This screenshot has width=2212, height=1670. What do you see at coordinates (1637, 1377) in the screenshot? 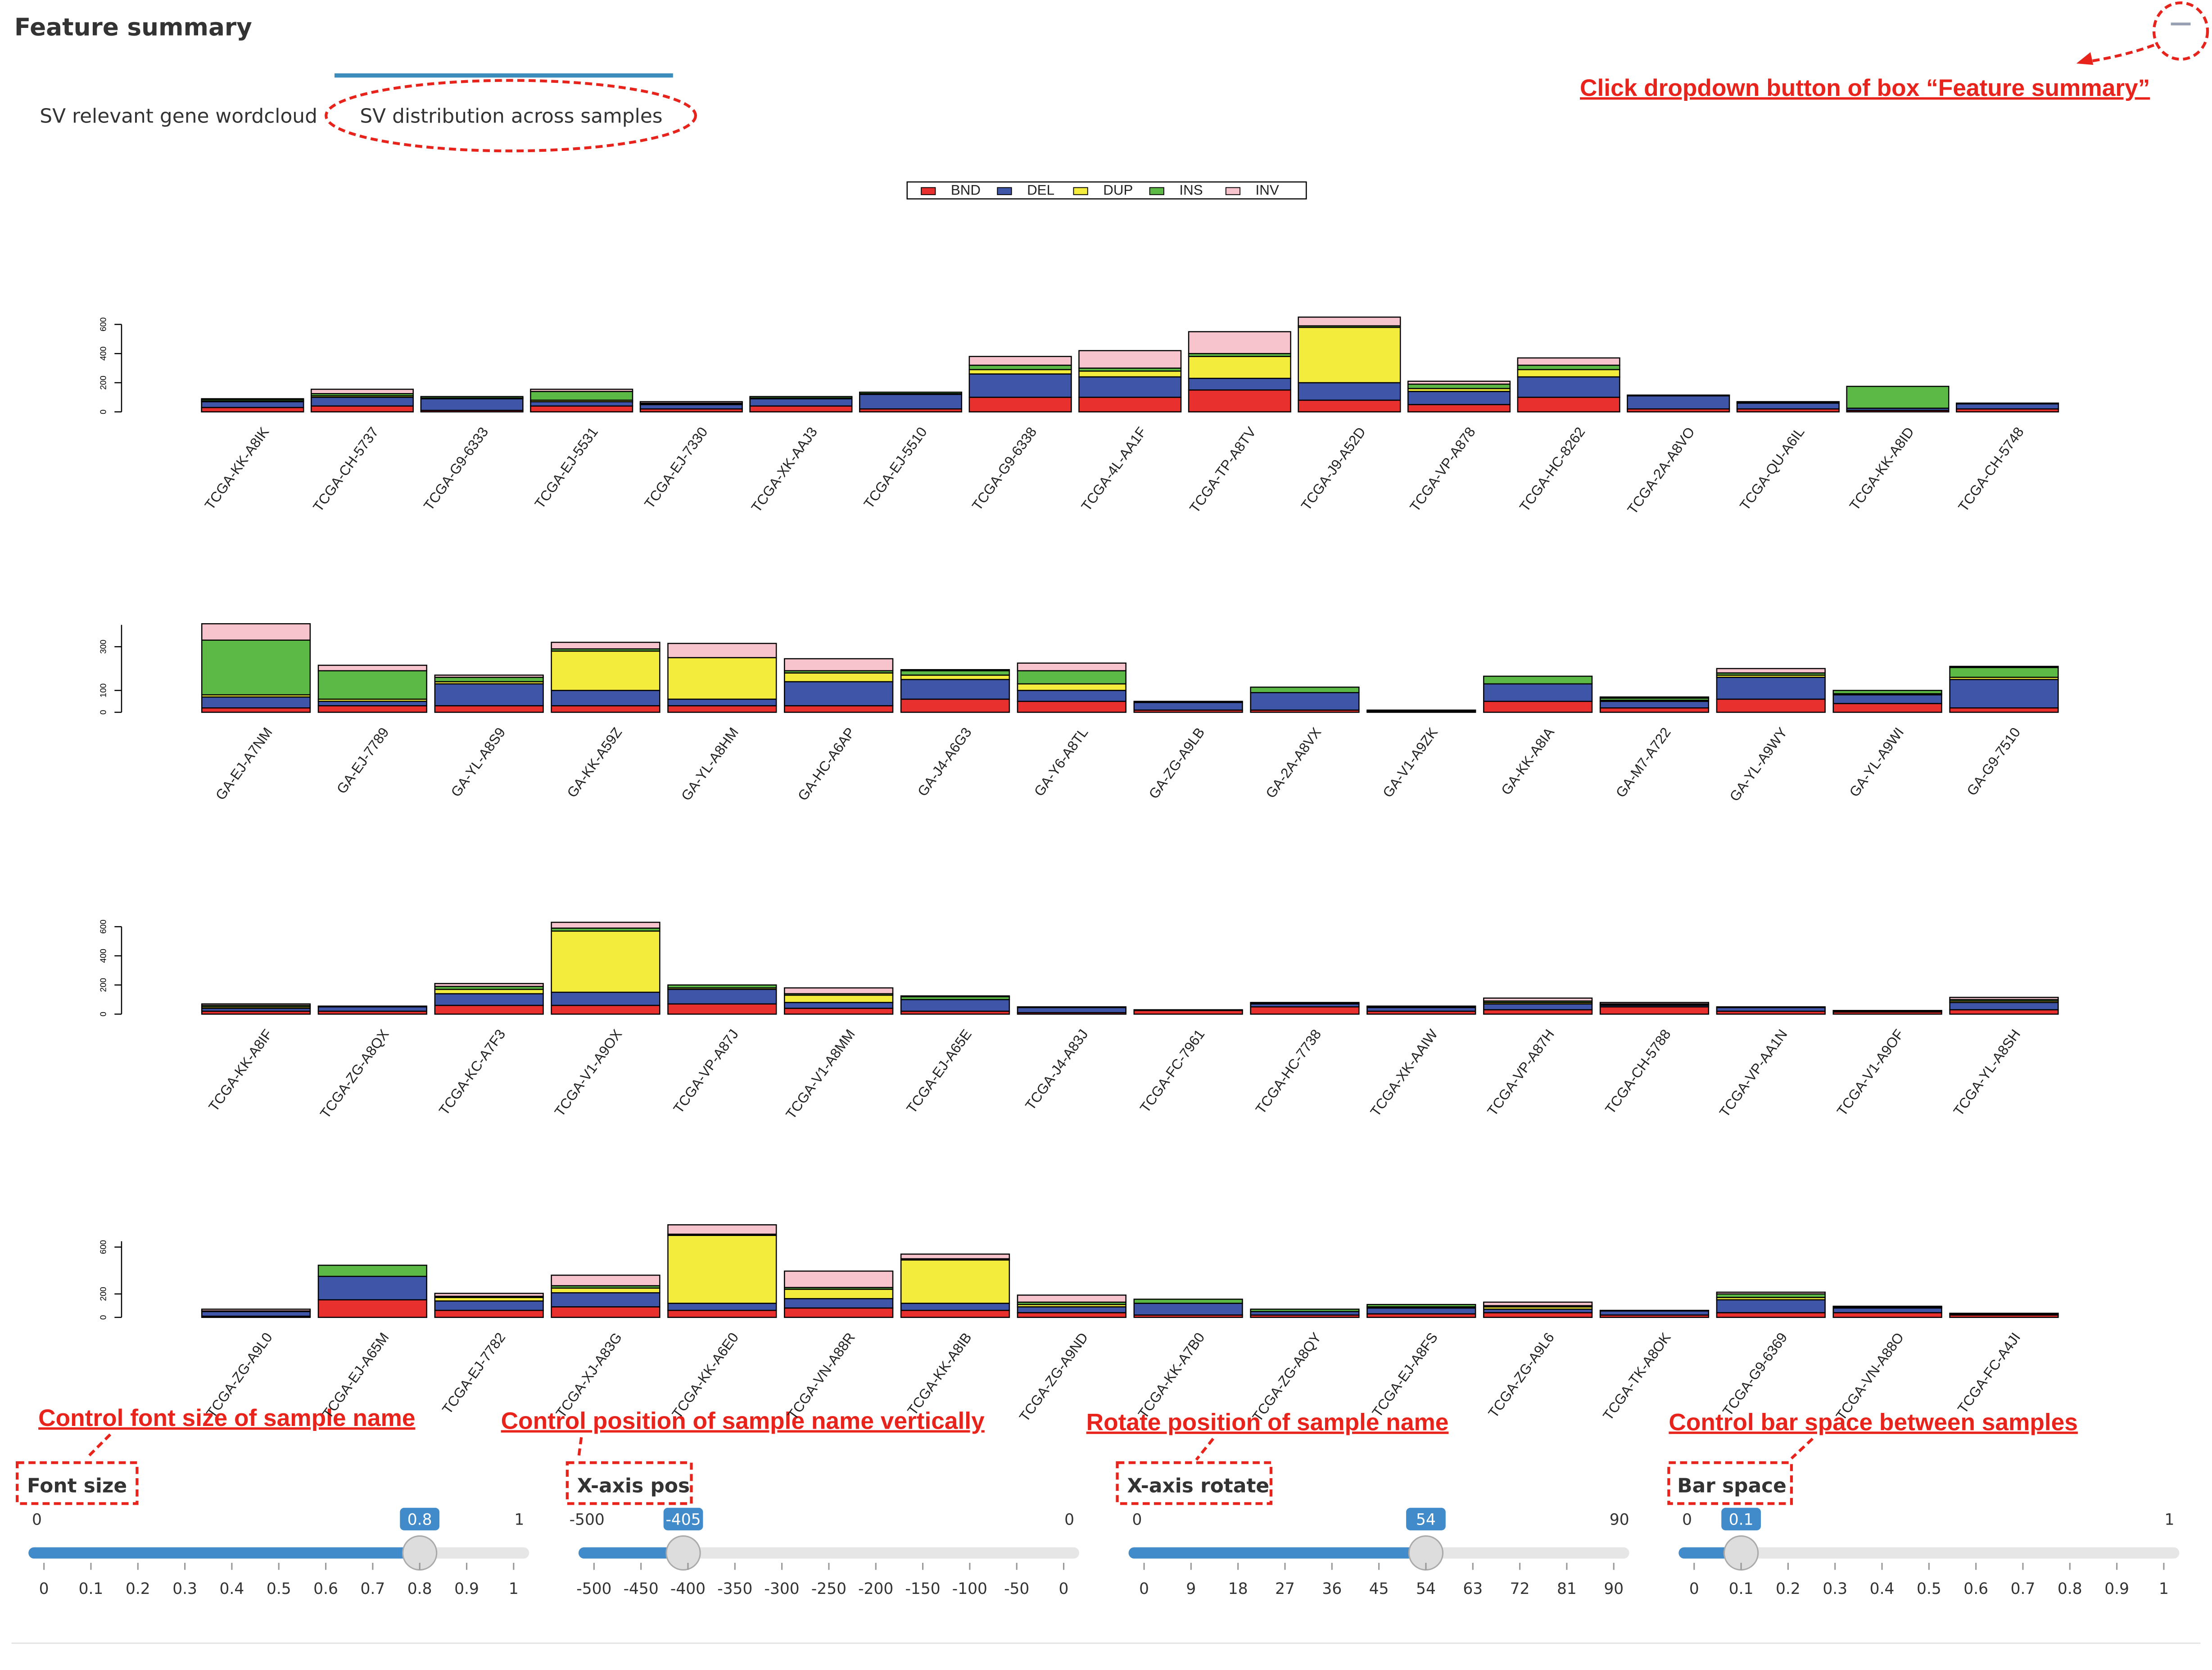
I see `x-tick-label: TCGA-TK-A8OK` at bounding box center [1637, 1377].